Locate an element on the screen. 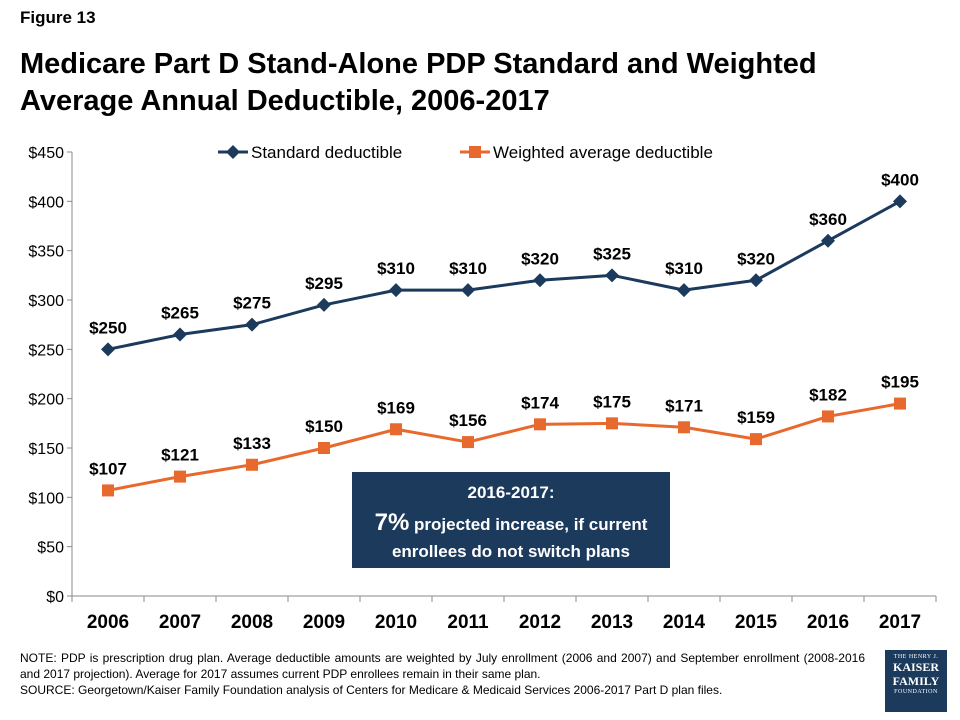 The image size is (960, 720). y-tick-label: $350 is located at coordinates (46, 252).